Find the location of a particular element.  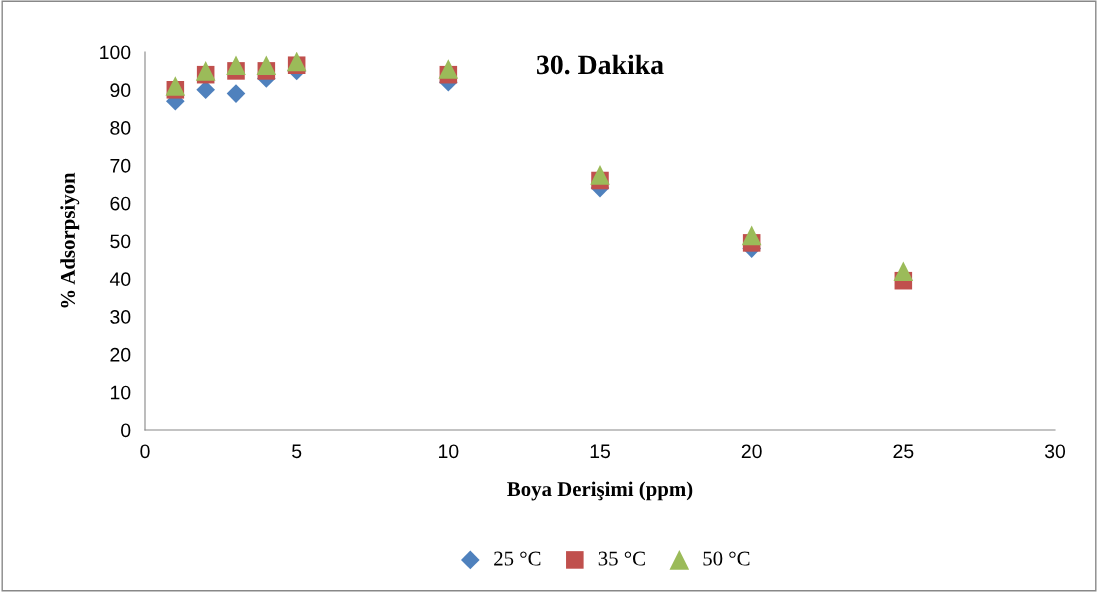

y-tick-label: 50 is located at coordinates (120, 241).